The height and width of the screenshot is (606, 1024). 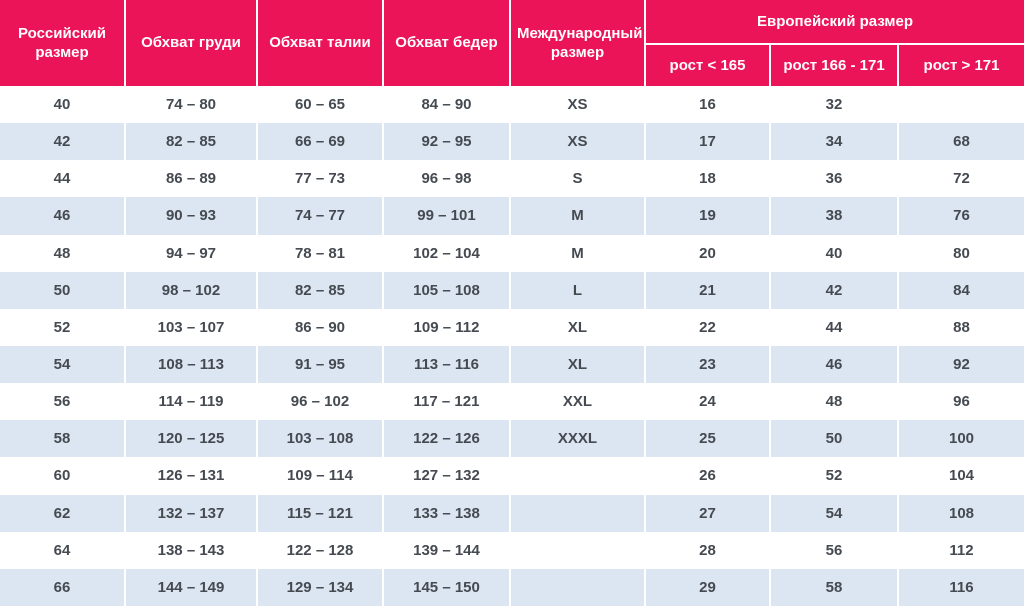 What do you see at coordinates (961, 327) in the screenshot?
I see `cell-height-gt-171: 88` at bounding box center [961, 327].